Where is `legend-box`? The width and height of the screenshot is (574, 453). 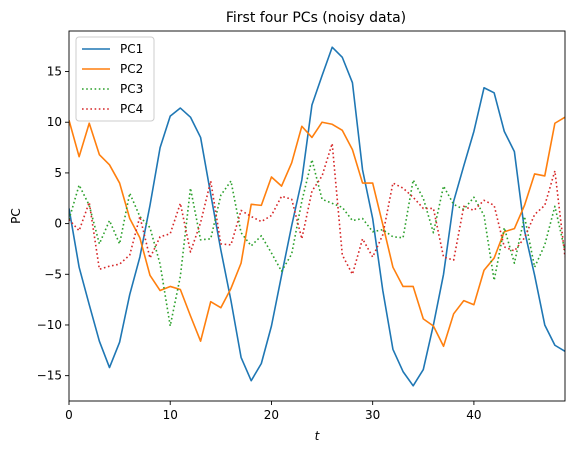
legend-box is located at coordinates (115, 79).